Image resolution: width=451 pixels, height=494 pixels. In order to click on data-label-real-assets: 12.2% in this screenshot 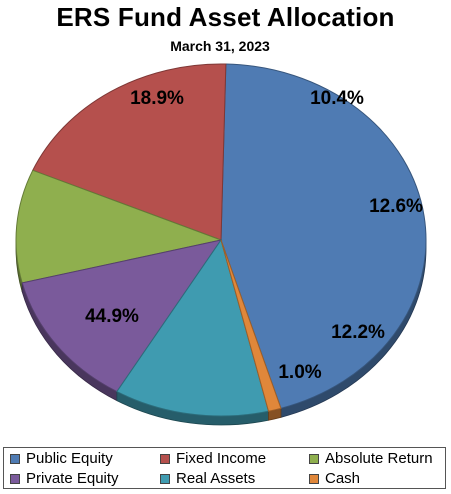, I will do `click(358, 332)`.